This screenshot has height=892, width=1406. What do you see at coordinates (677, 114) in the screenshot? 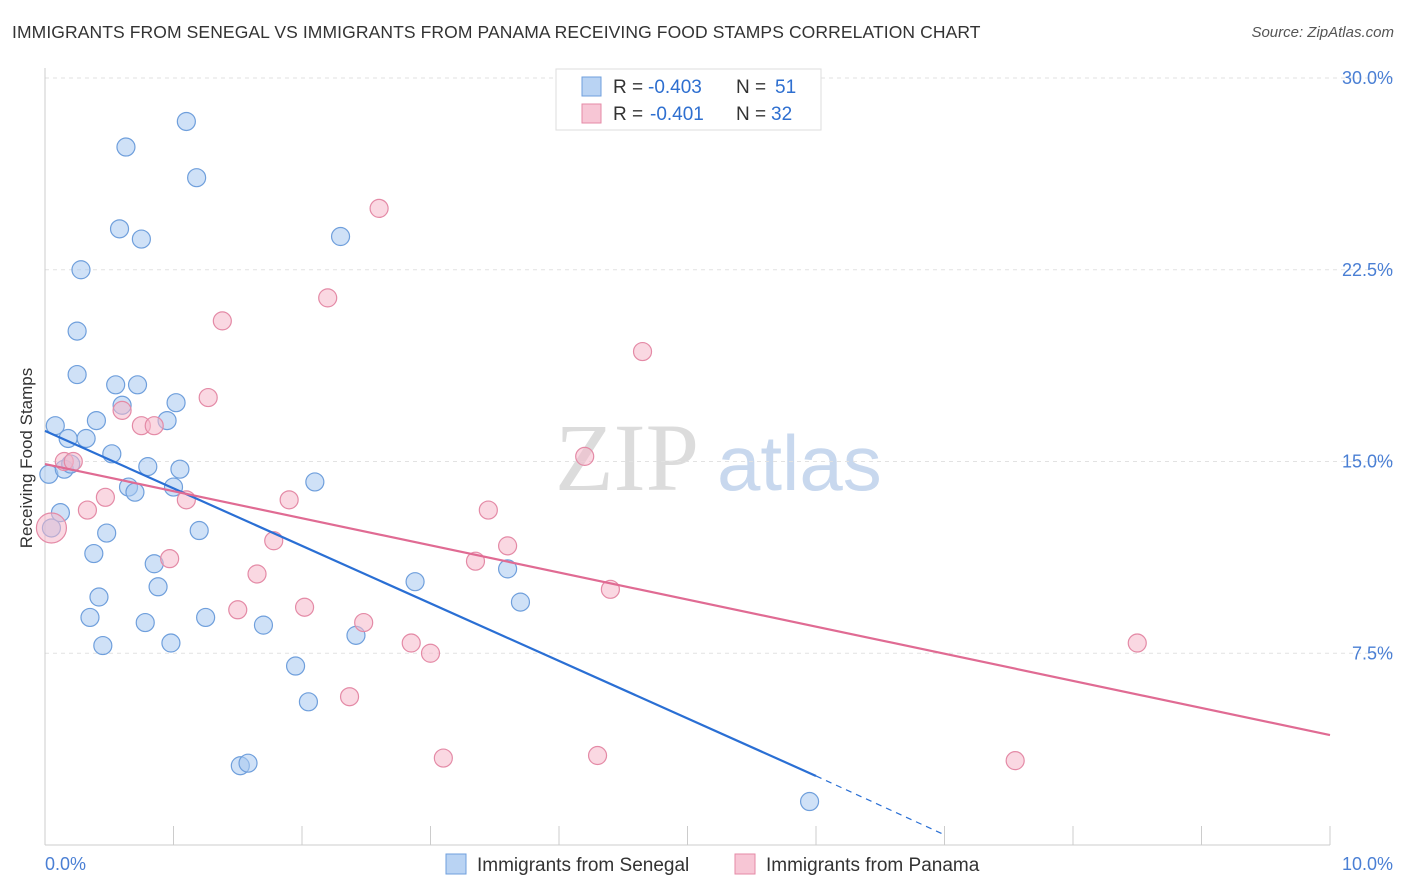
I see `legend-r-value-panama: -0.401` at bounding box center [677, 114].